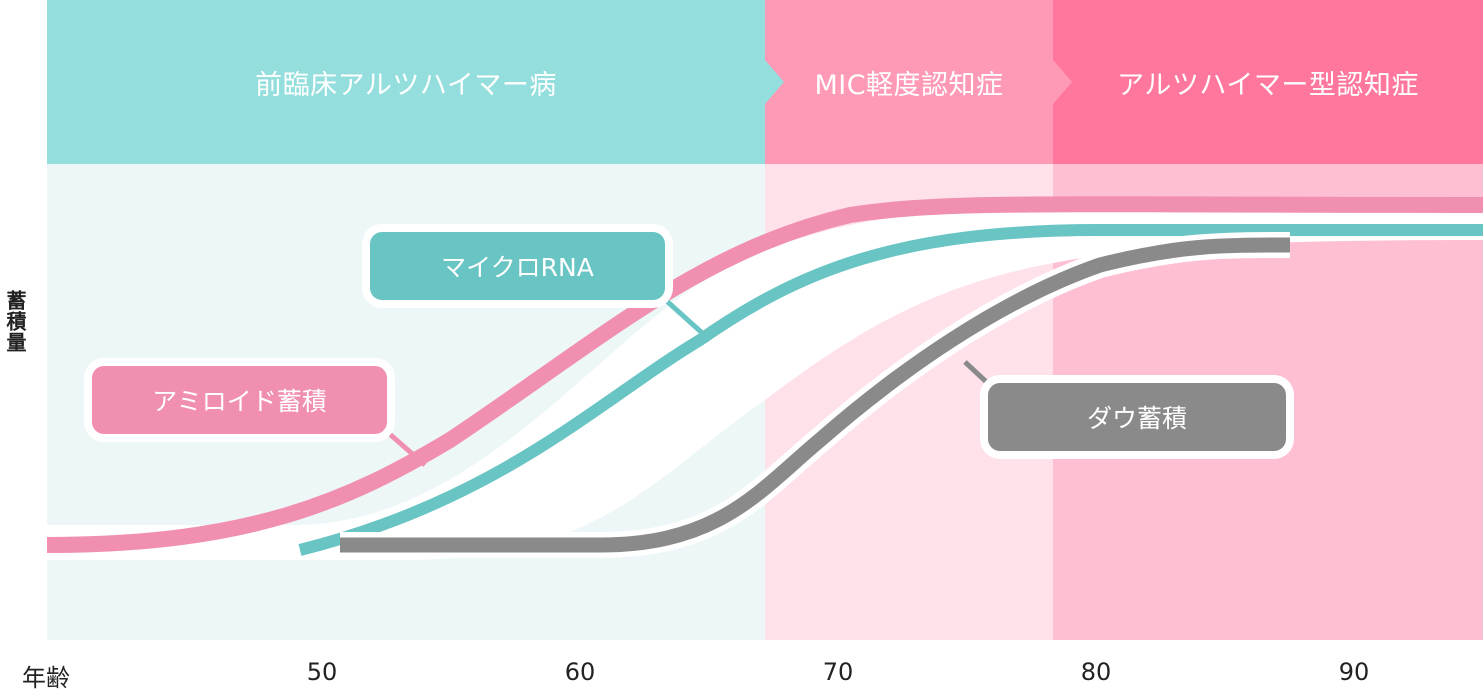 The width and height of the screenshot is (1483, 693). I want to click on phase-band-mci: MIC軽度認知症, so click(909, 82).